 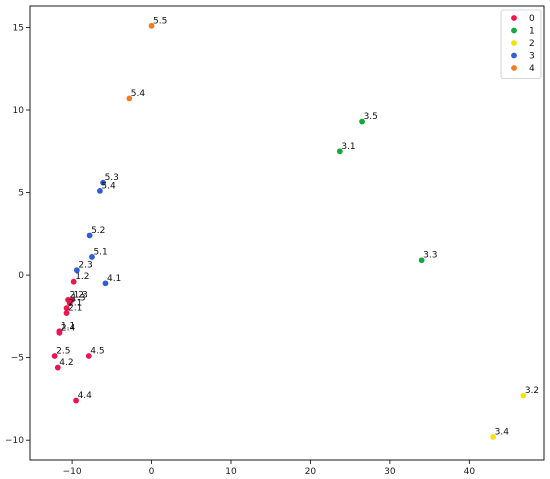 What do you see at coordinates (17, 234) in the screenshot?
I see `y-axis-ticks: −10 −5 0 5 10 15` at bounding box center [17, 234].